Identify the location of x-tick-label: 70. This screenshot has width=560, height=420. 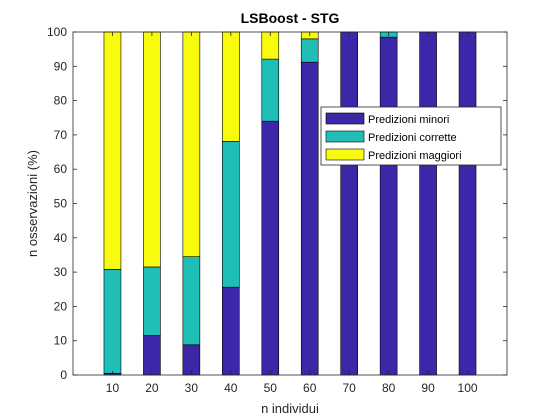
(350, 388).